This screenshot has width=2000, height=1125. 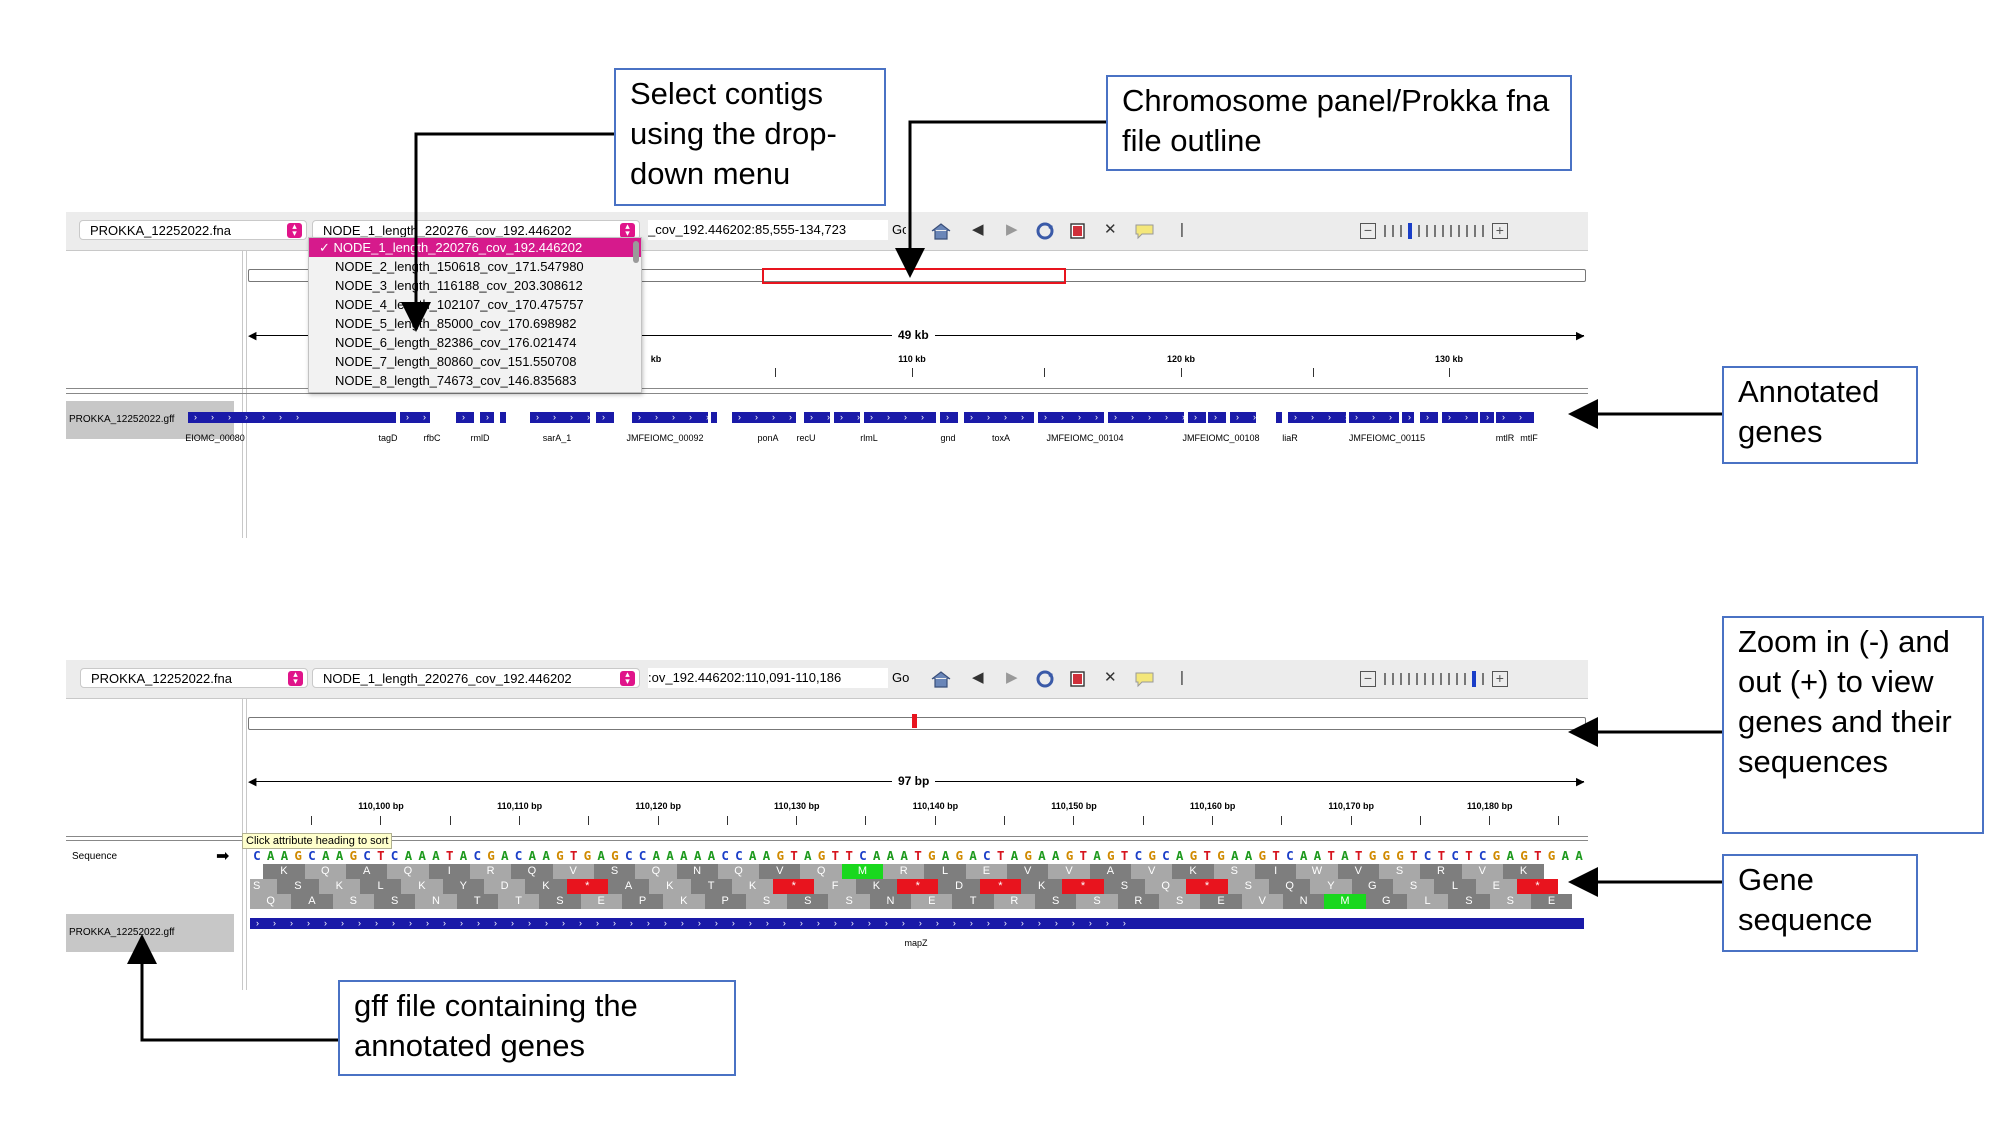 What do you see at coordinates (459, 304) in the screenshot?
I see `dropdown-item: NODE_4_length_102107_cov_170.475757` at bounding box center [459, 304].